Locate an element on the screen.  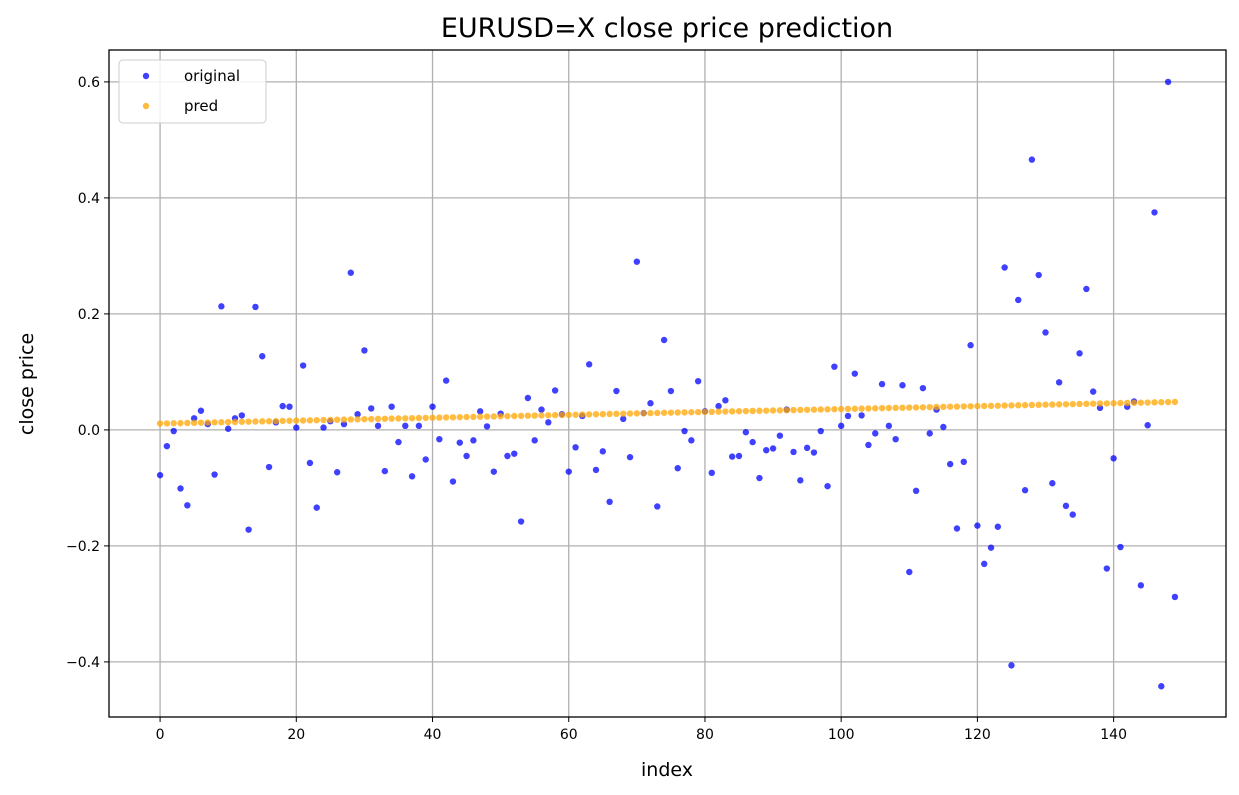
y-tick-label: −0.2 is located at coordinates (83, 547).